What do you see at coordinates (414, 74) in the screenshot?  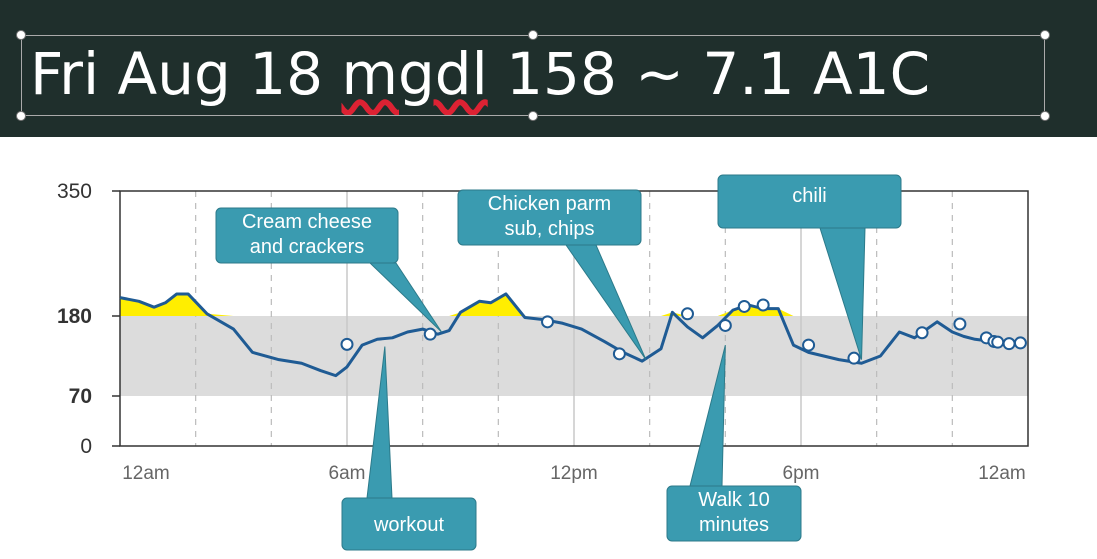 I see `title-part-unit: mgdl` at bounding box center [414, 74].